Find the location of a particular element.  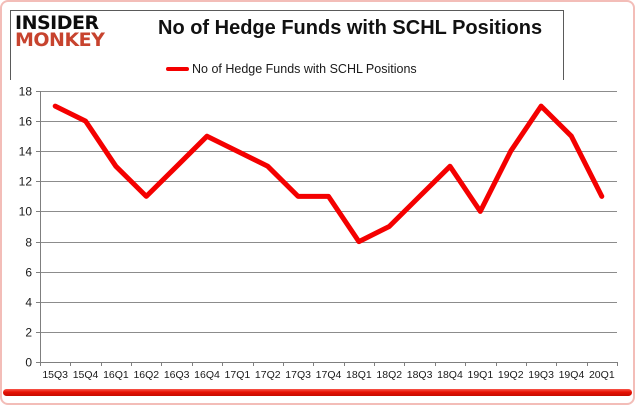

x-tick-label: 18Q2 is located at coordinates (389, 375).